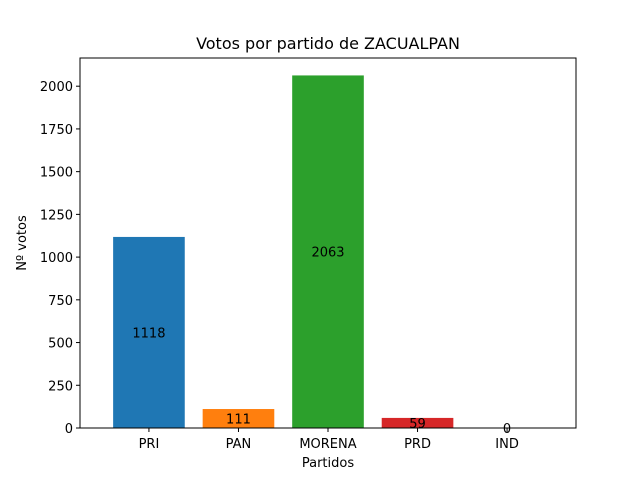  What do you see at coordinates (56, 173) in the screenshot?
I see `y-tick-label: 1500` at bounding box center [56, 173].